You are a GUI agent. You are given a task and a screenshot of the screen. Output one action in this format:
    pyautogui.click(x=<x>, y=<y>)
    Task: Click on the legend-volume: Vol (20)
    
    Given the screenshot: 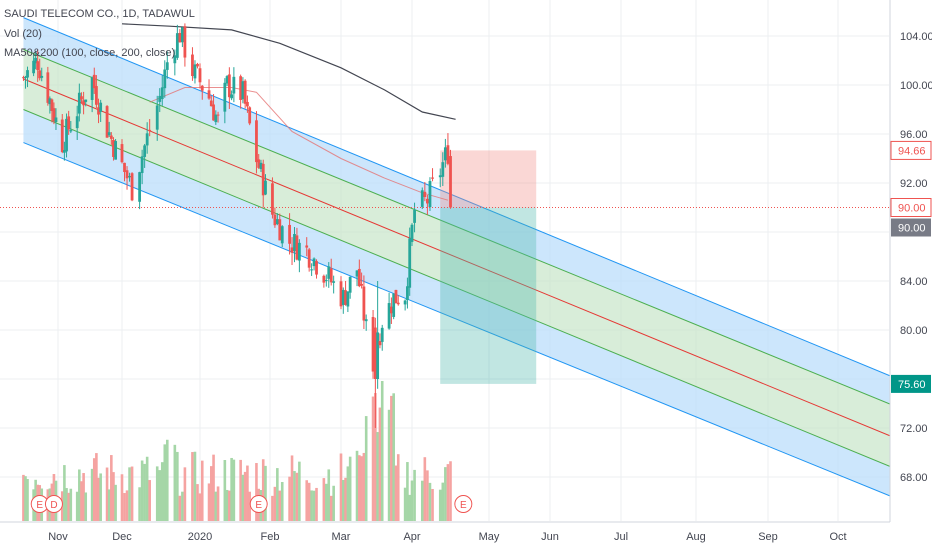 What is the action you would take?
    pyautogui.click(x=23, y=34)
    